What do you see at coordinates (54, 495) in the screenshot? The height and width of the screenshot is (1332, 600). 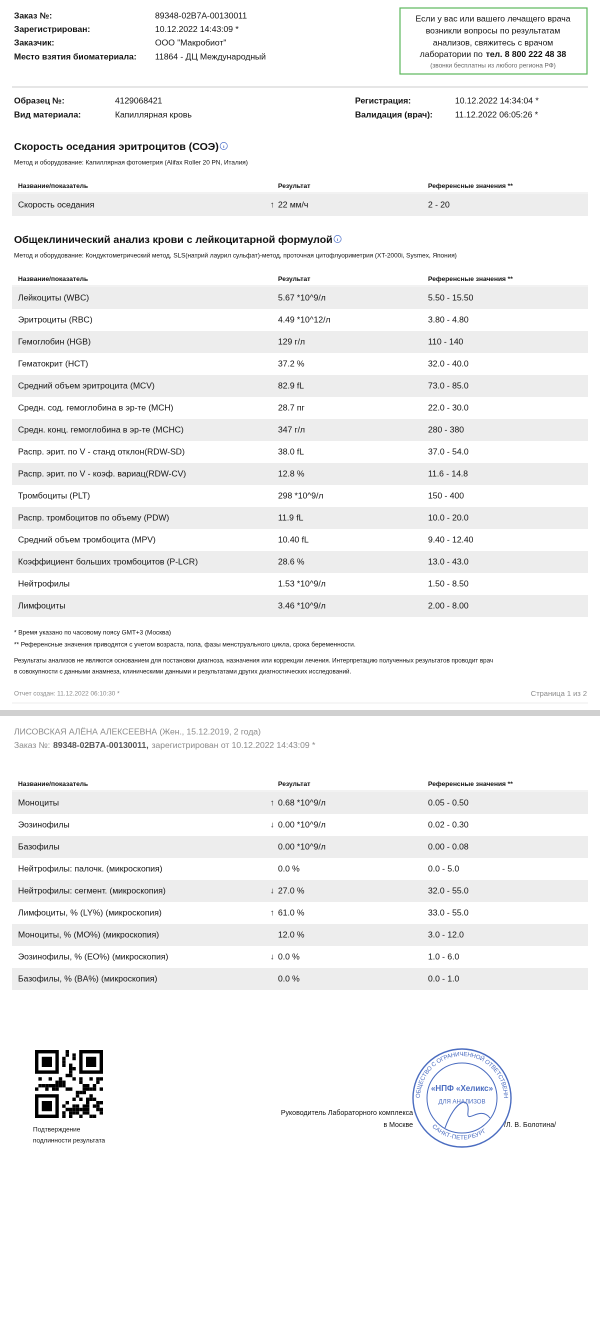 I see `row-name: Тромбоциты (PLT)` at bounding box center [54, 495].